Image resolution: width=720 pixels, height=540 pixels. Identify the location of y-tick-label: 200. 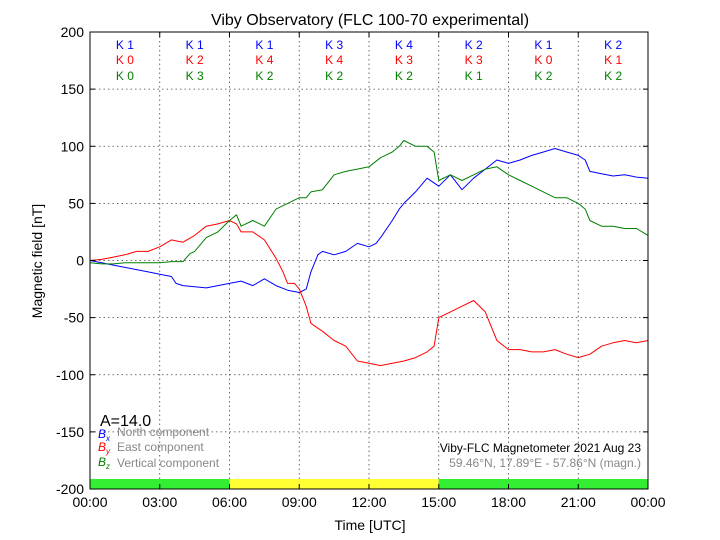
(73, 32).